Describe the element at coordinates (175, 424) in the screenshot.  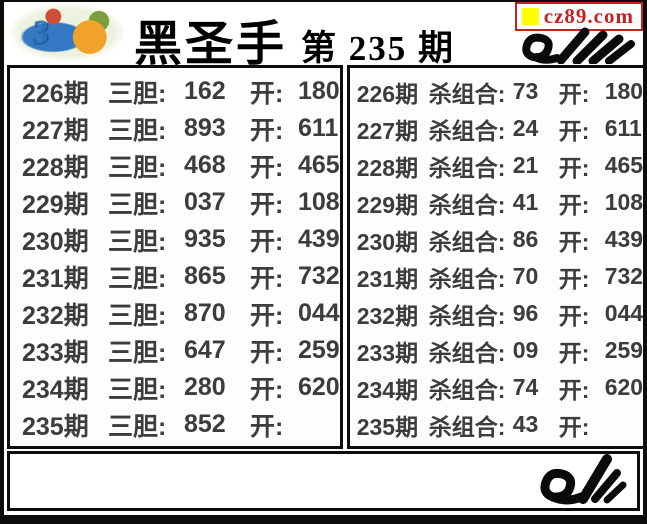
I see `table-row: 235期 三胆: 852 开:` at that location.